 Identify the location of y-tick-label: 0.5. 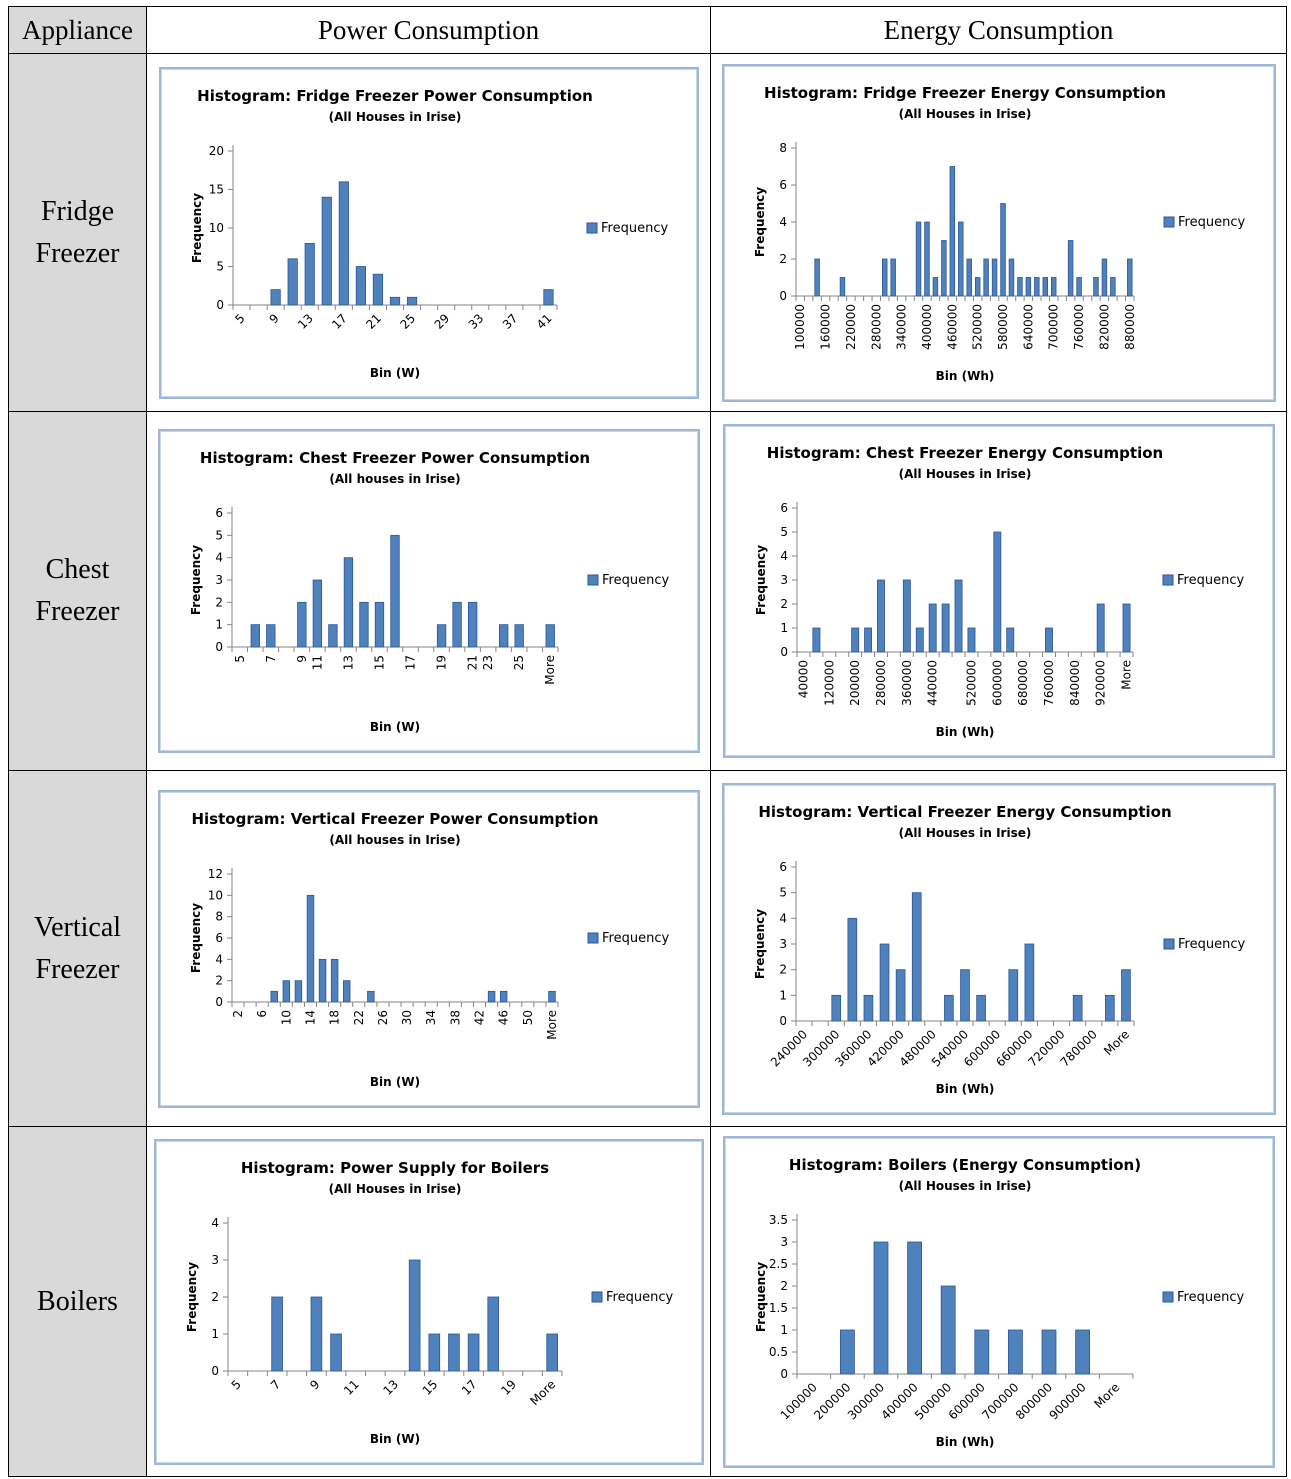
(777, 1352).